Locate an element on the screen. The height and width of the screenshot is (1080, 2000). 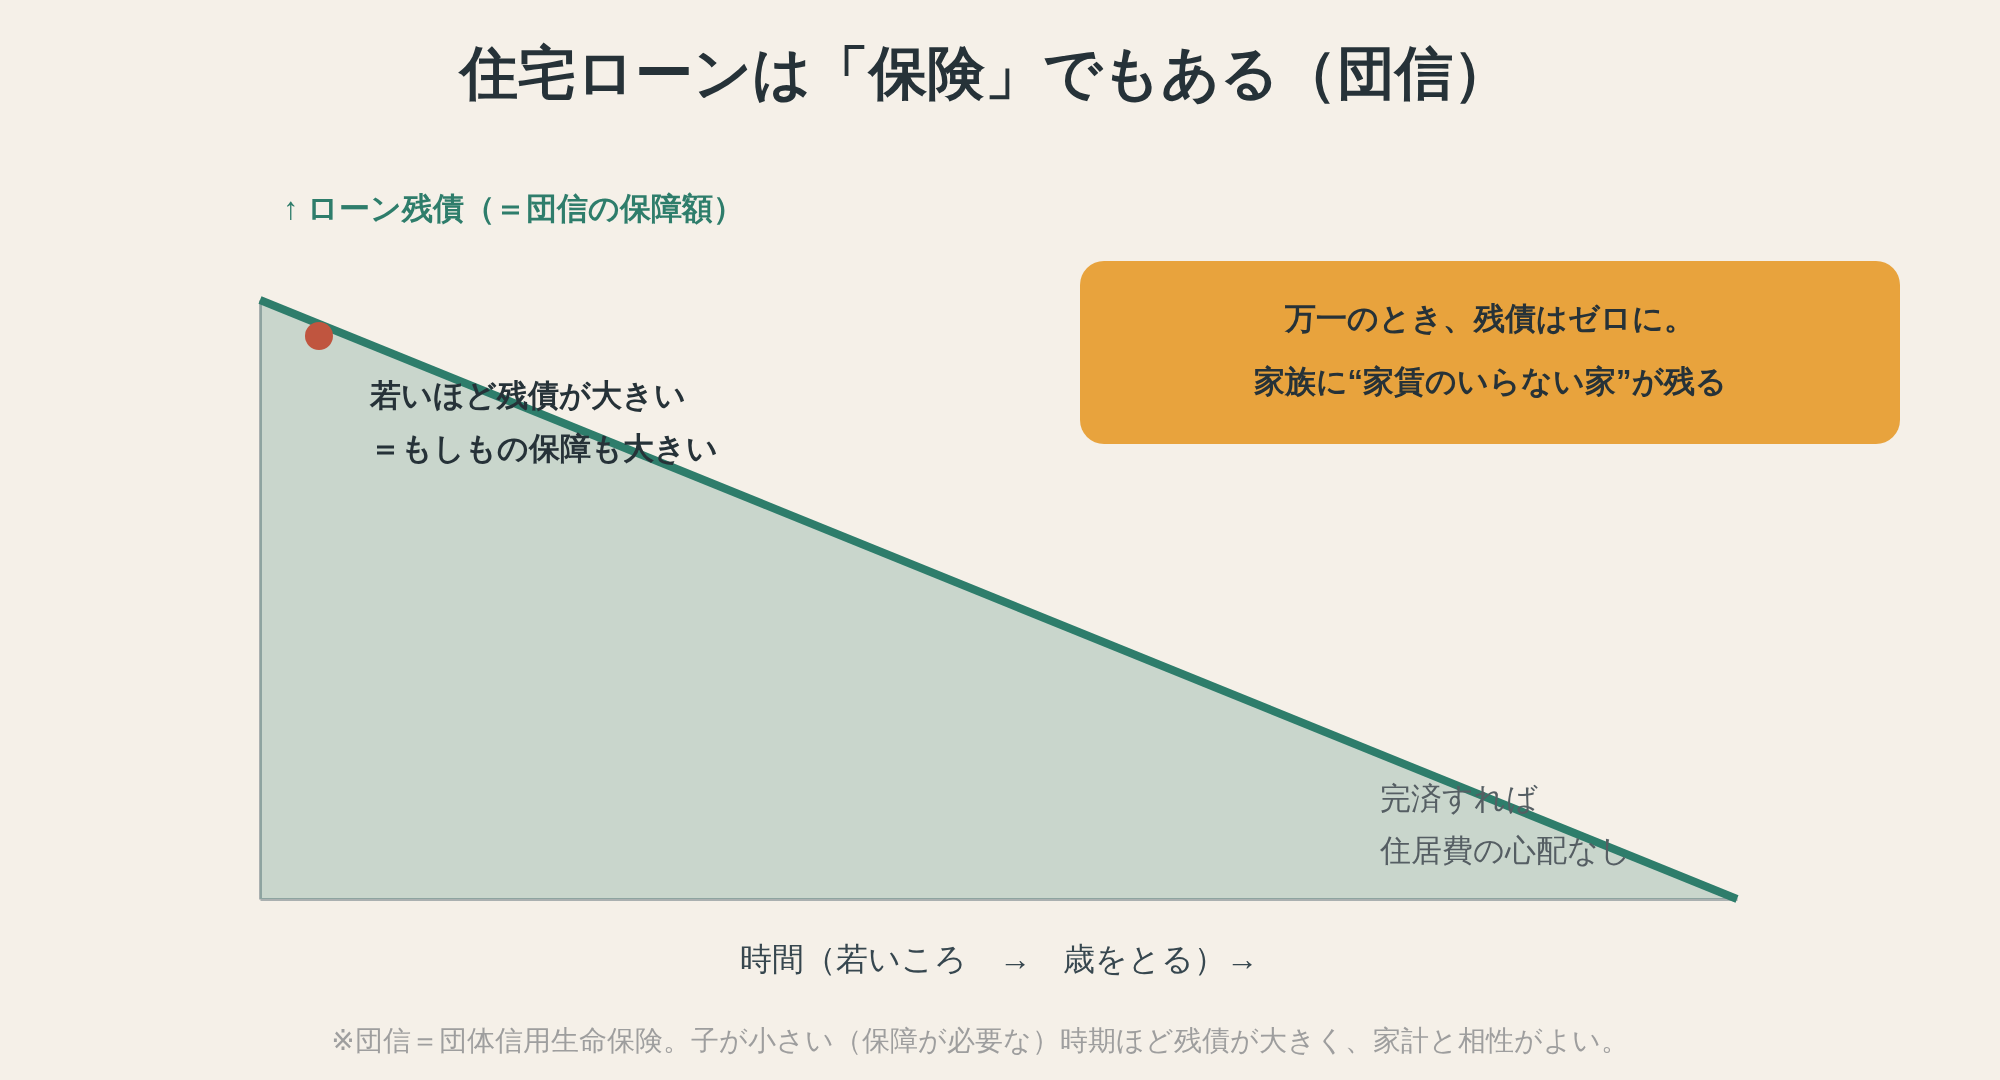
x-axis-title: 時間（若いころ → 歳をとる）→ is located at coordinates (999, 958).